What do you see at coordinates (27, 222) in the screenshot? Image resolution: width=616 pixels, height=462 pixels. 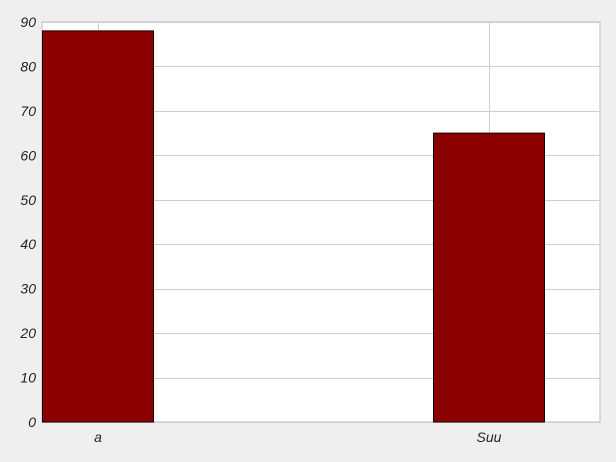 I see `y-axis-tick-labels: 0 10 20 30 40 50 60 70 80 90` at bounding box center [27, 222].